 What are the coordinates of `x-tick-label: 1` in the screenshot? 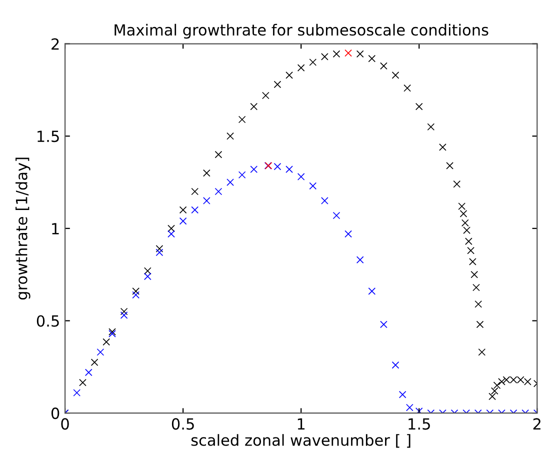 It's located at (301, 424).